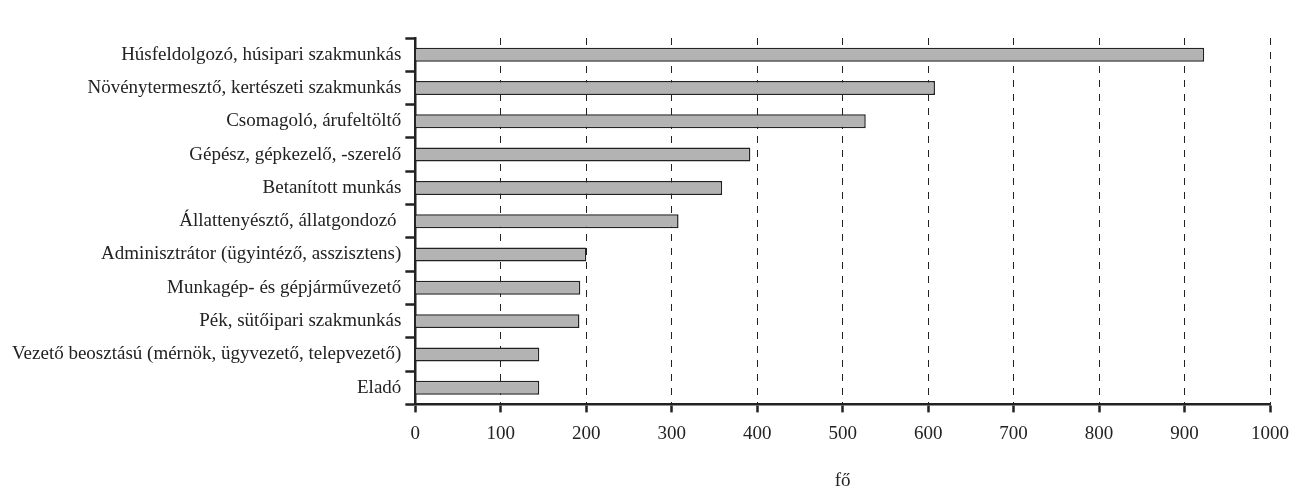 The height and width of the screenshot is (504, 1307). I want to click on x-tick-label: 800, so click(1099, 432).